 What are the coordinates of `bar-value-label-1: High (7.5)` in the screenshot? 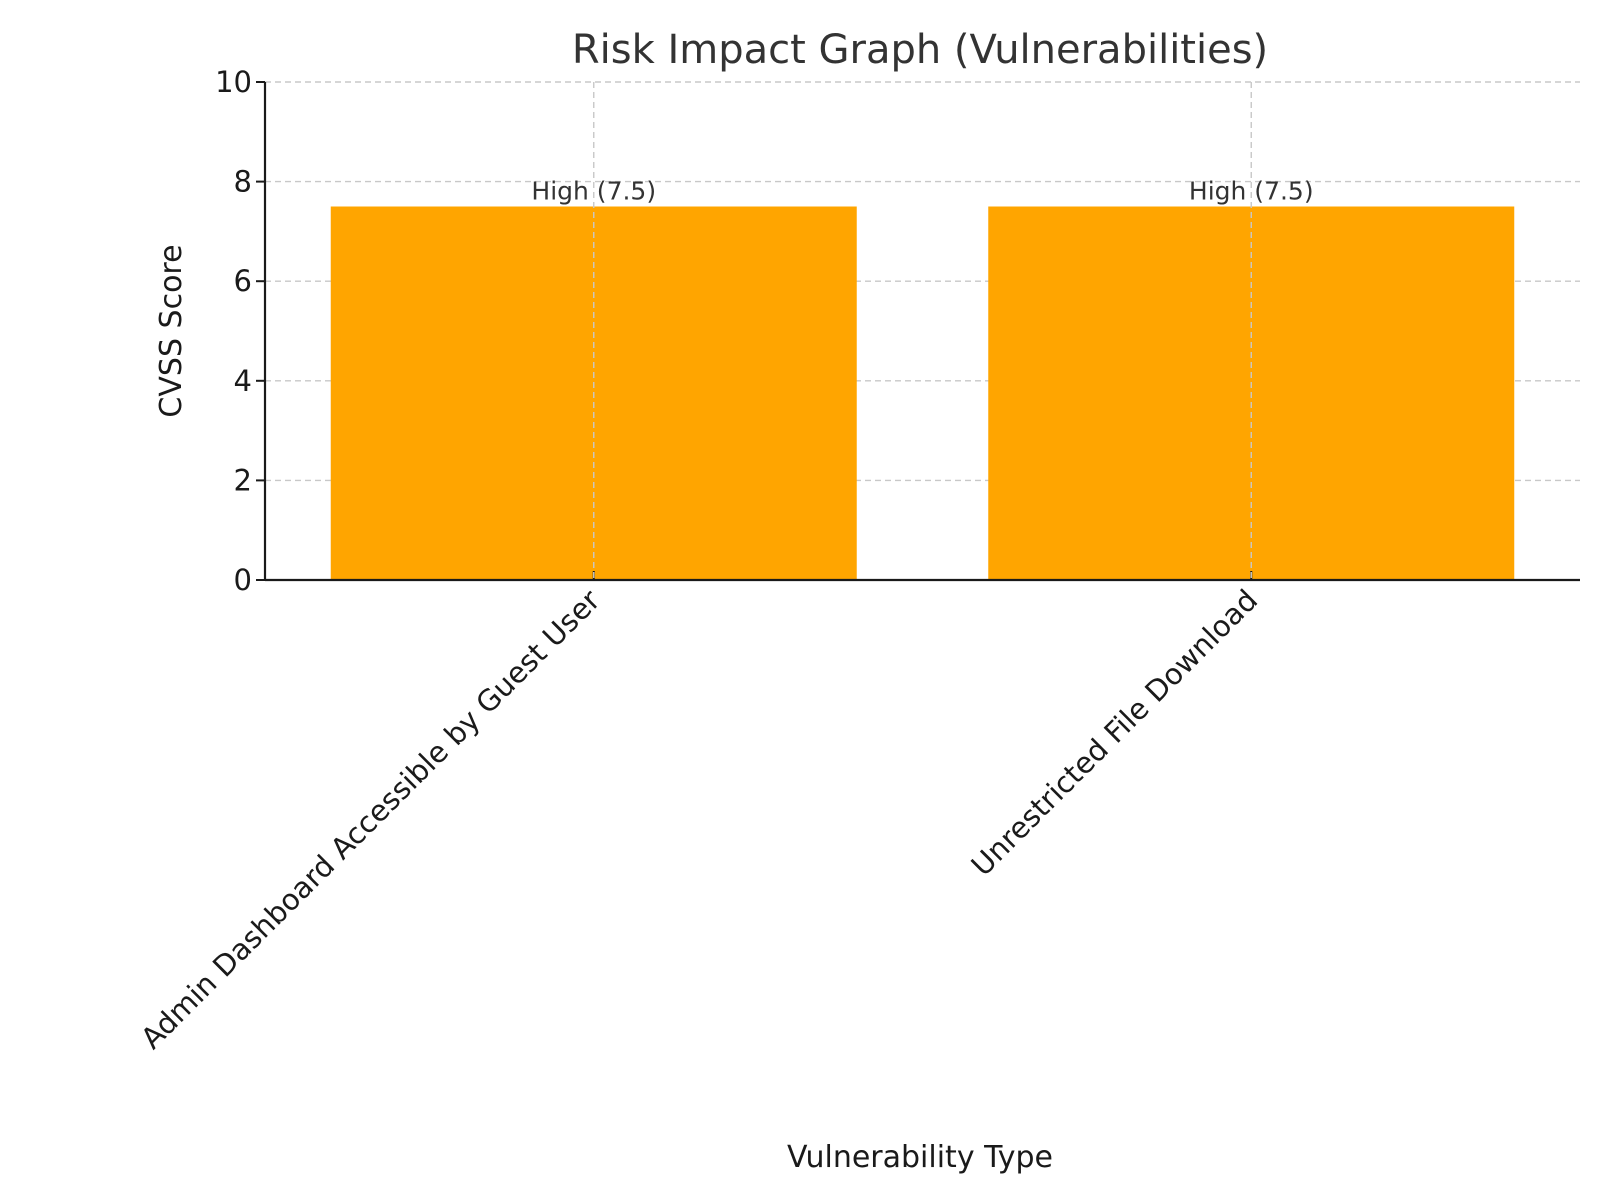 It's located at (1251, 191).